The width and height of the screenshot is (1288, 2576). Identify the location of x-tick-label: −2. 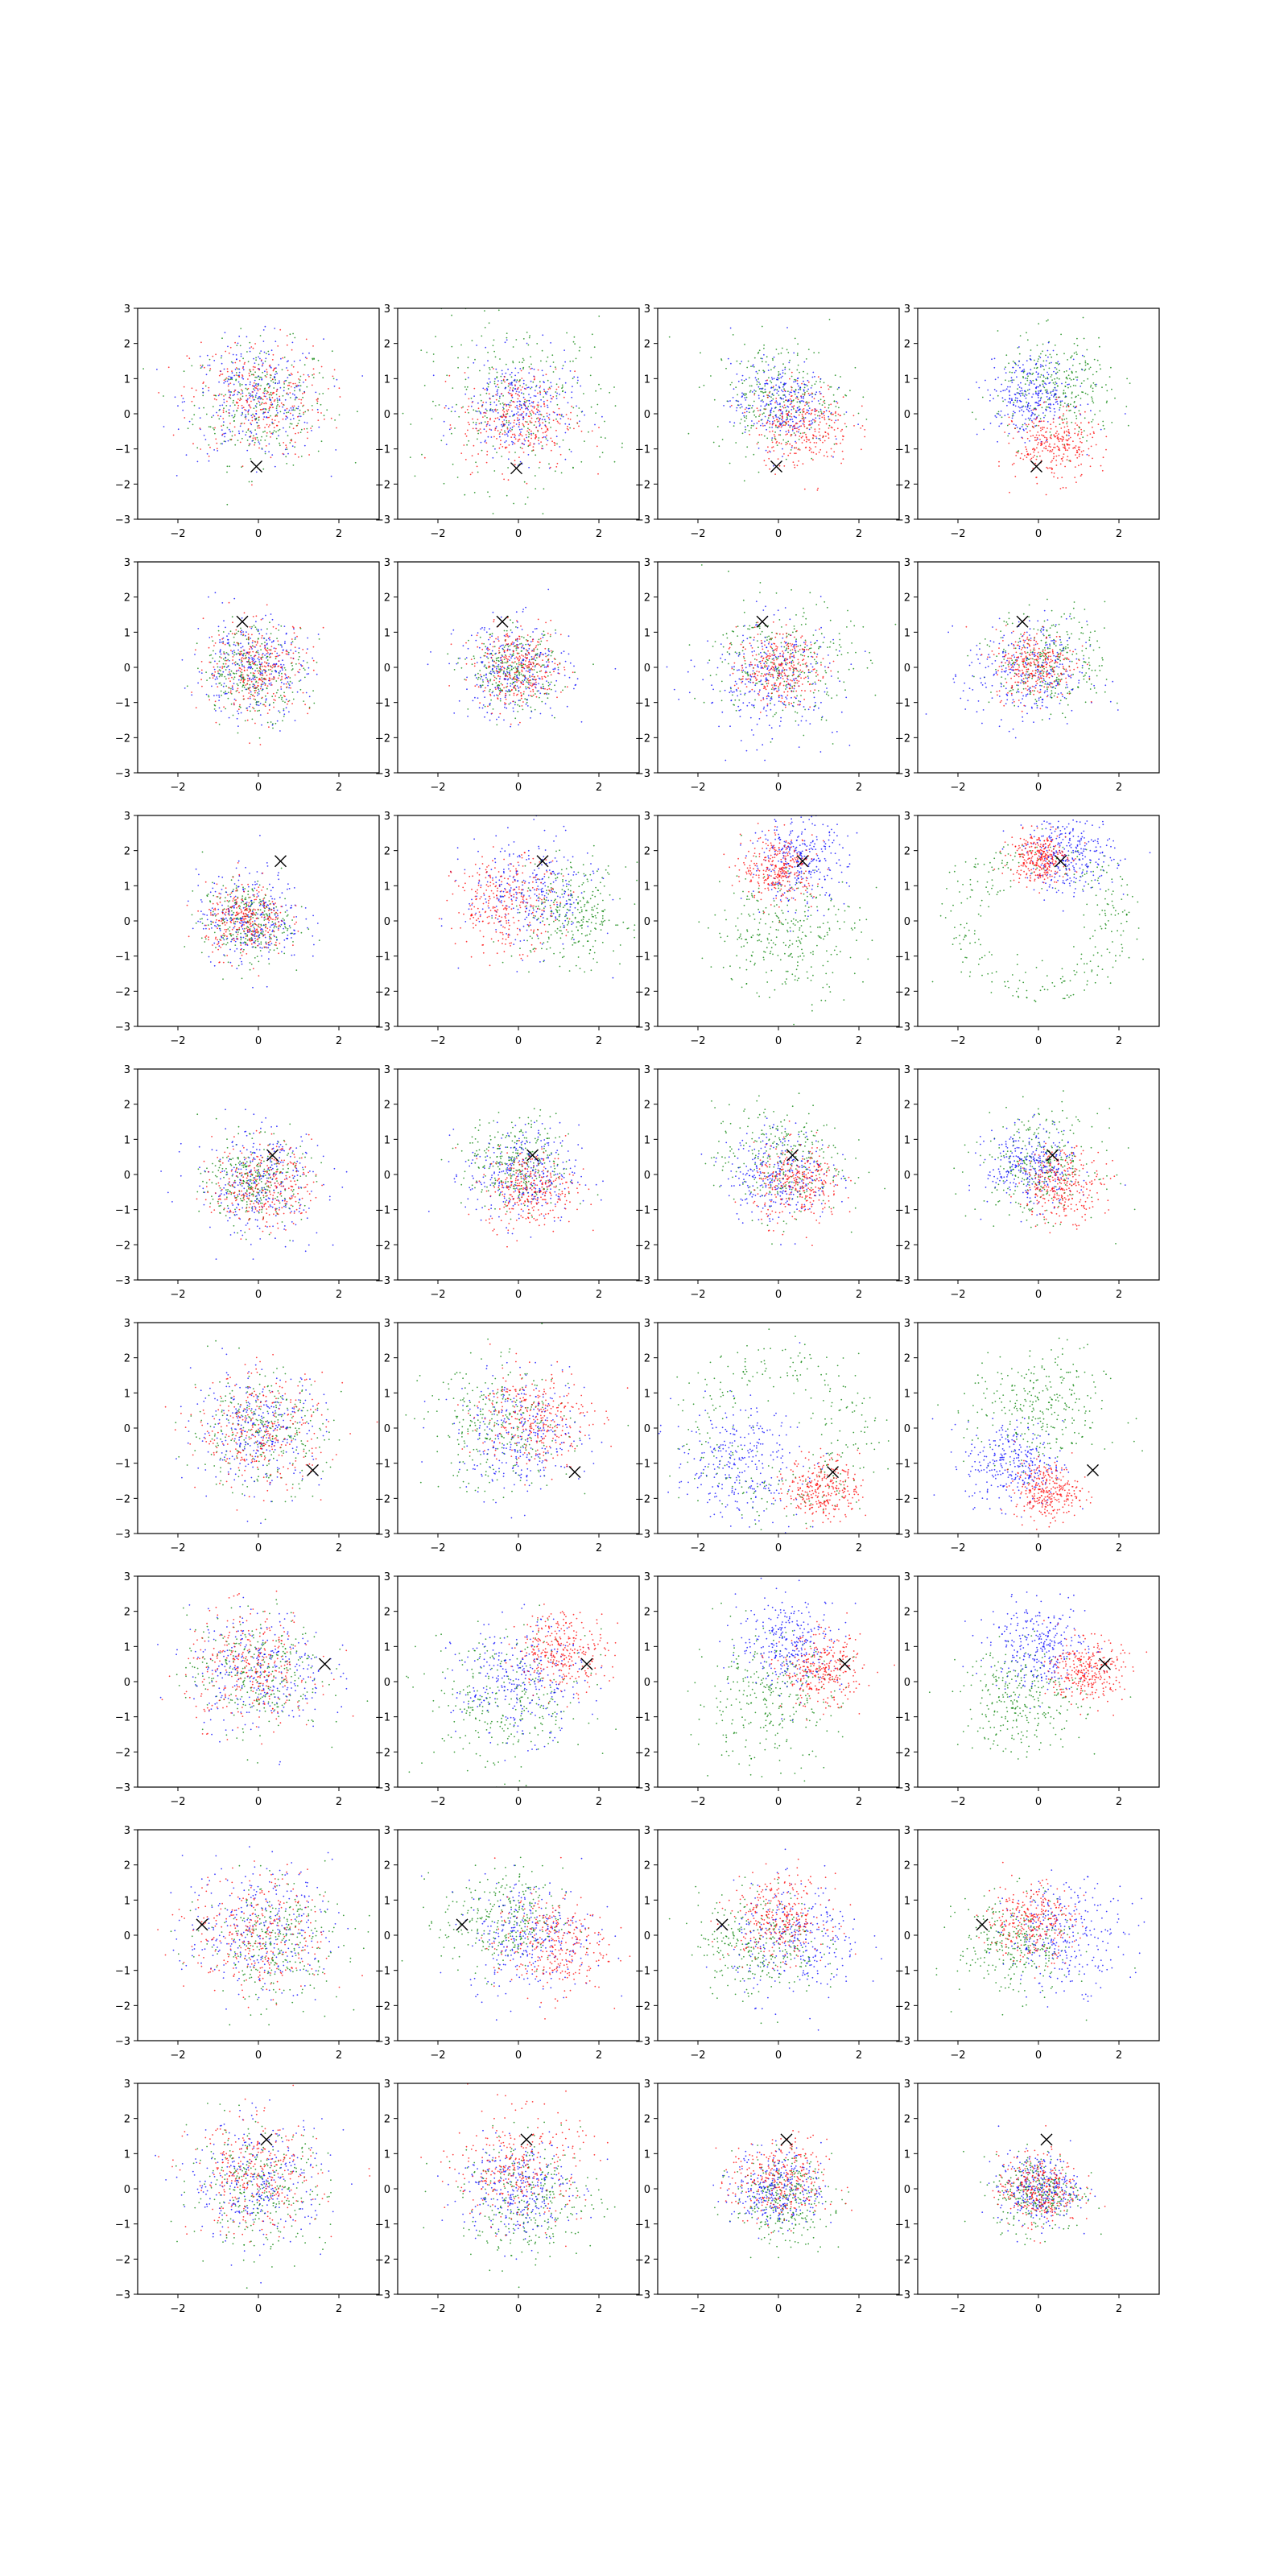
(437, 534).